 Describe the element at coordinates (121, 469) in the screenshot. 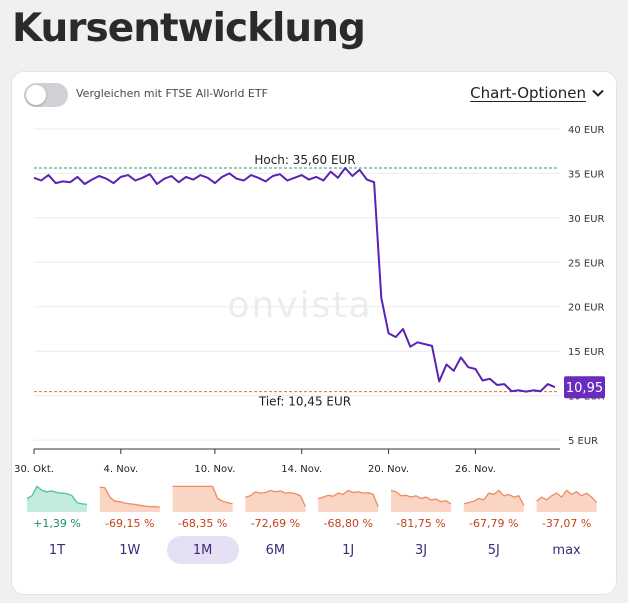

I see `x-tick-label: 4. Nov.` at that location.